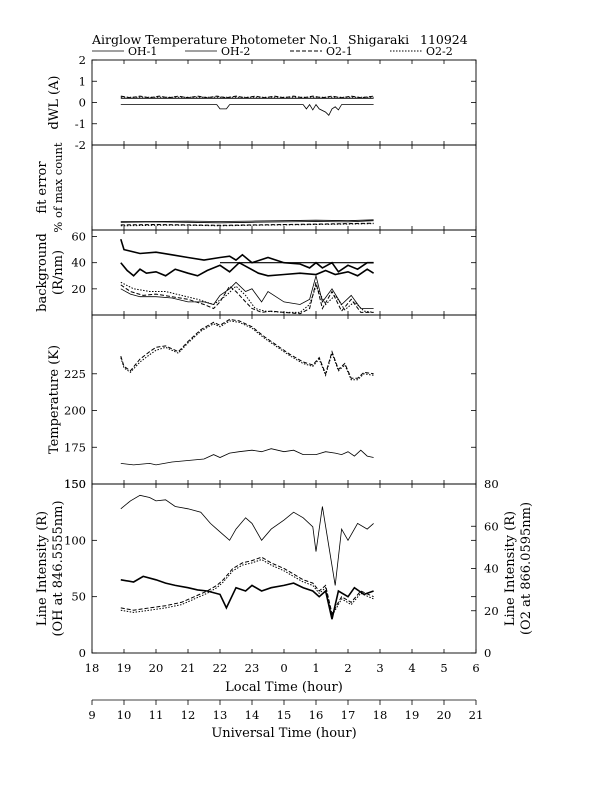 This screenshot has width=612, height=792. Describe the element at coordinates (82, 81) in the screenshot. I see `y-tick-label: 1` at that location.